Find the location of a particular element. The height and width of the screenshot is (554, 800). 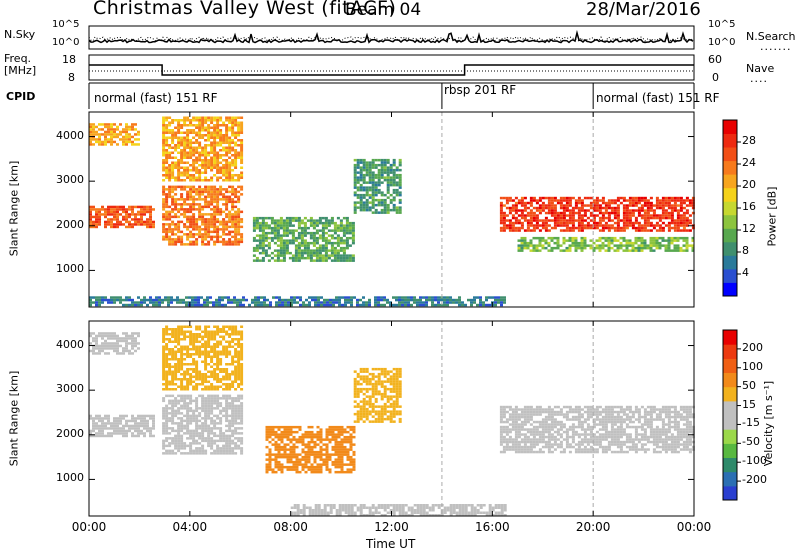

frequency-trace is located at coordinates (391, 70).